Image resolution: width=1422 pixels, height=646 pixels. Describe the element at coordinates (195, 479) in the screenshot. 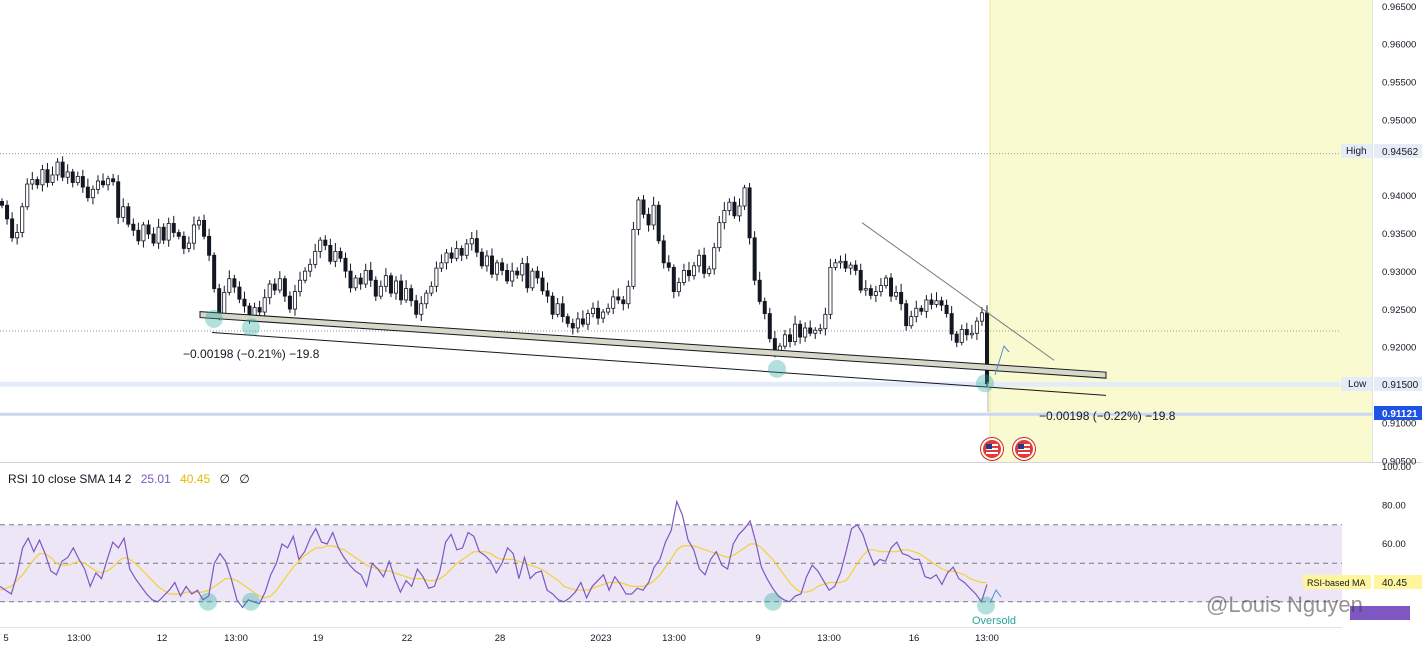

I see `rsi-ma-legend-value: 40.45` at that location.